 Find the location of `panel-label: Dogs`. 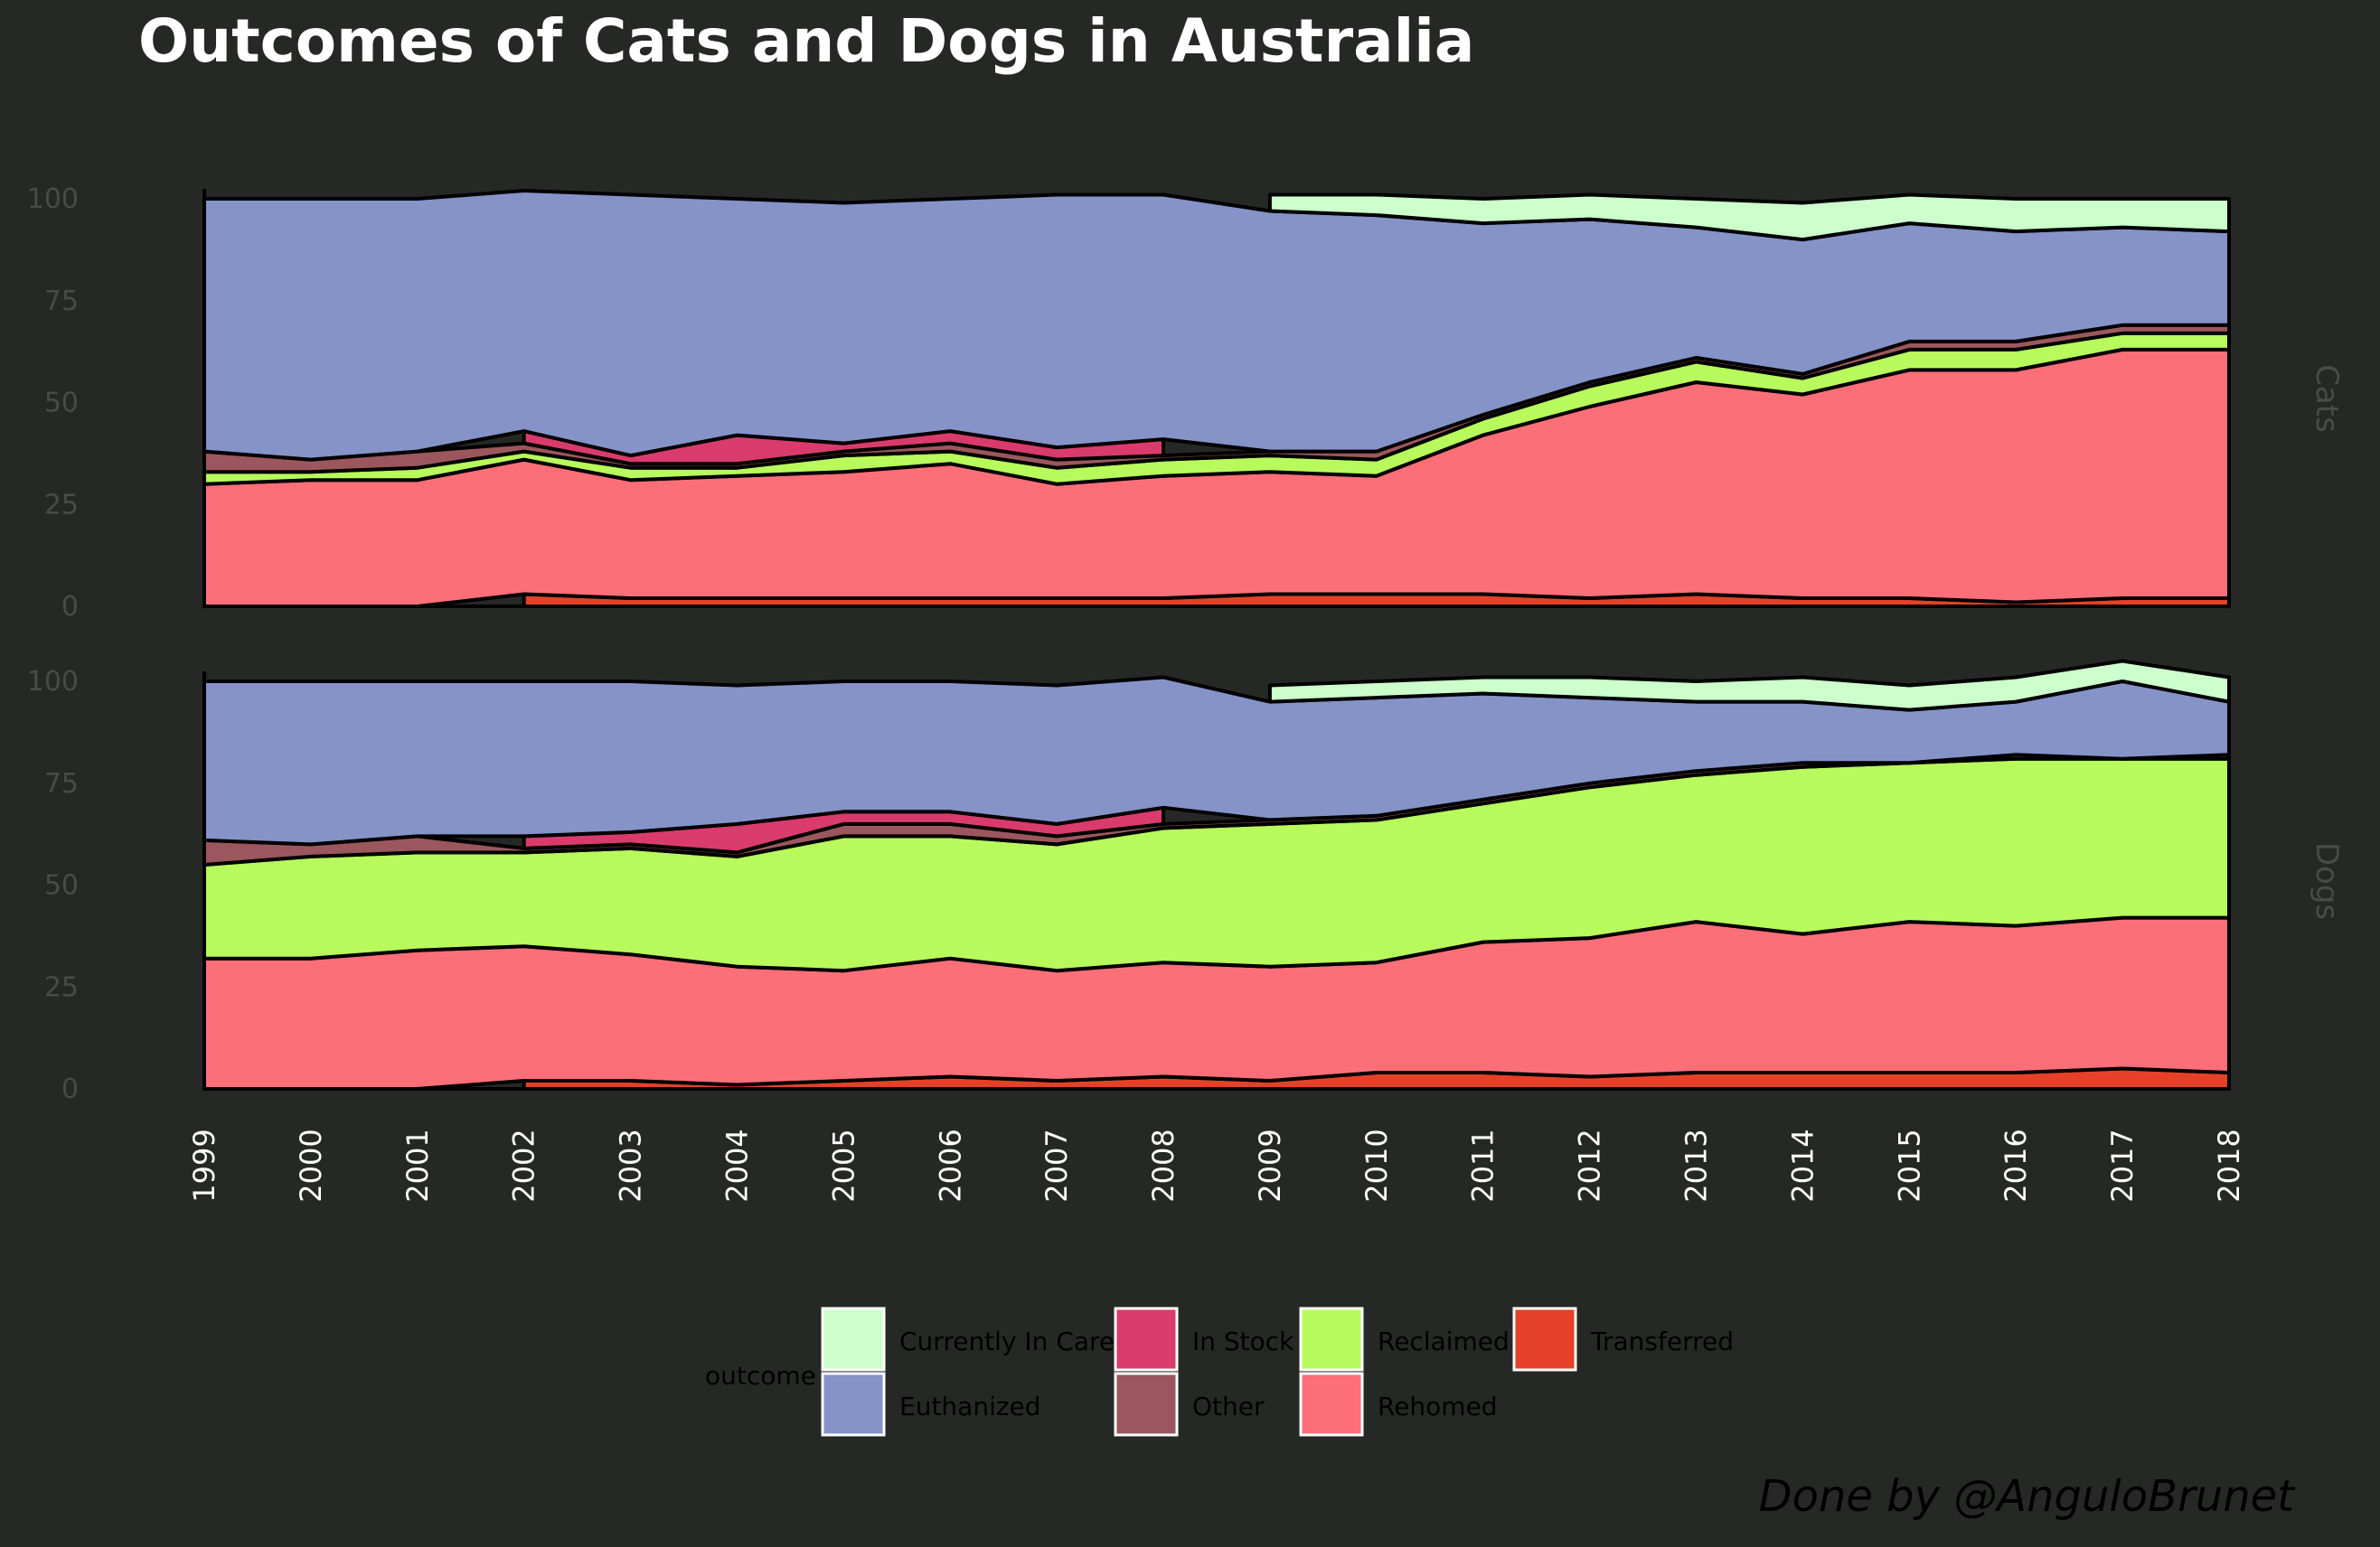

panel-label: Dogs is located at coordinates (2327, 881).